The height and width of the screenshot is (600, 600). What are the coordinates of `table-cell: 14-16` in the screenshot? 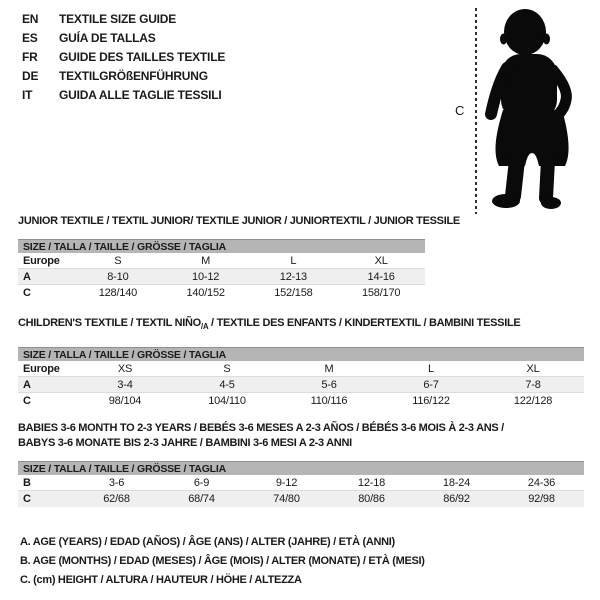 It's located at (381, 277).